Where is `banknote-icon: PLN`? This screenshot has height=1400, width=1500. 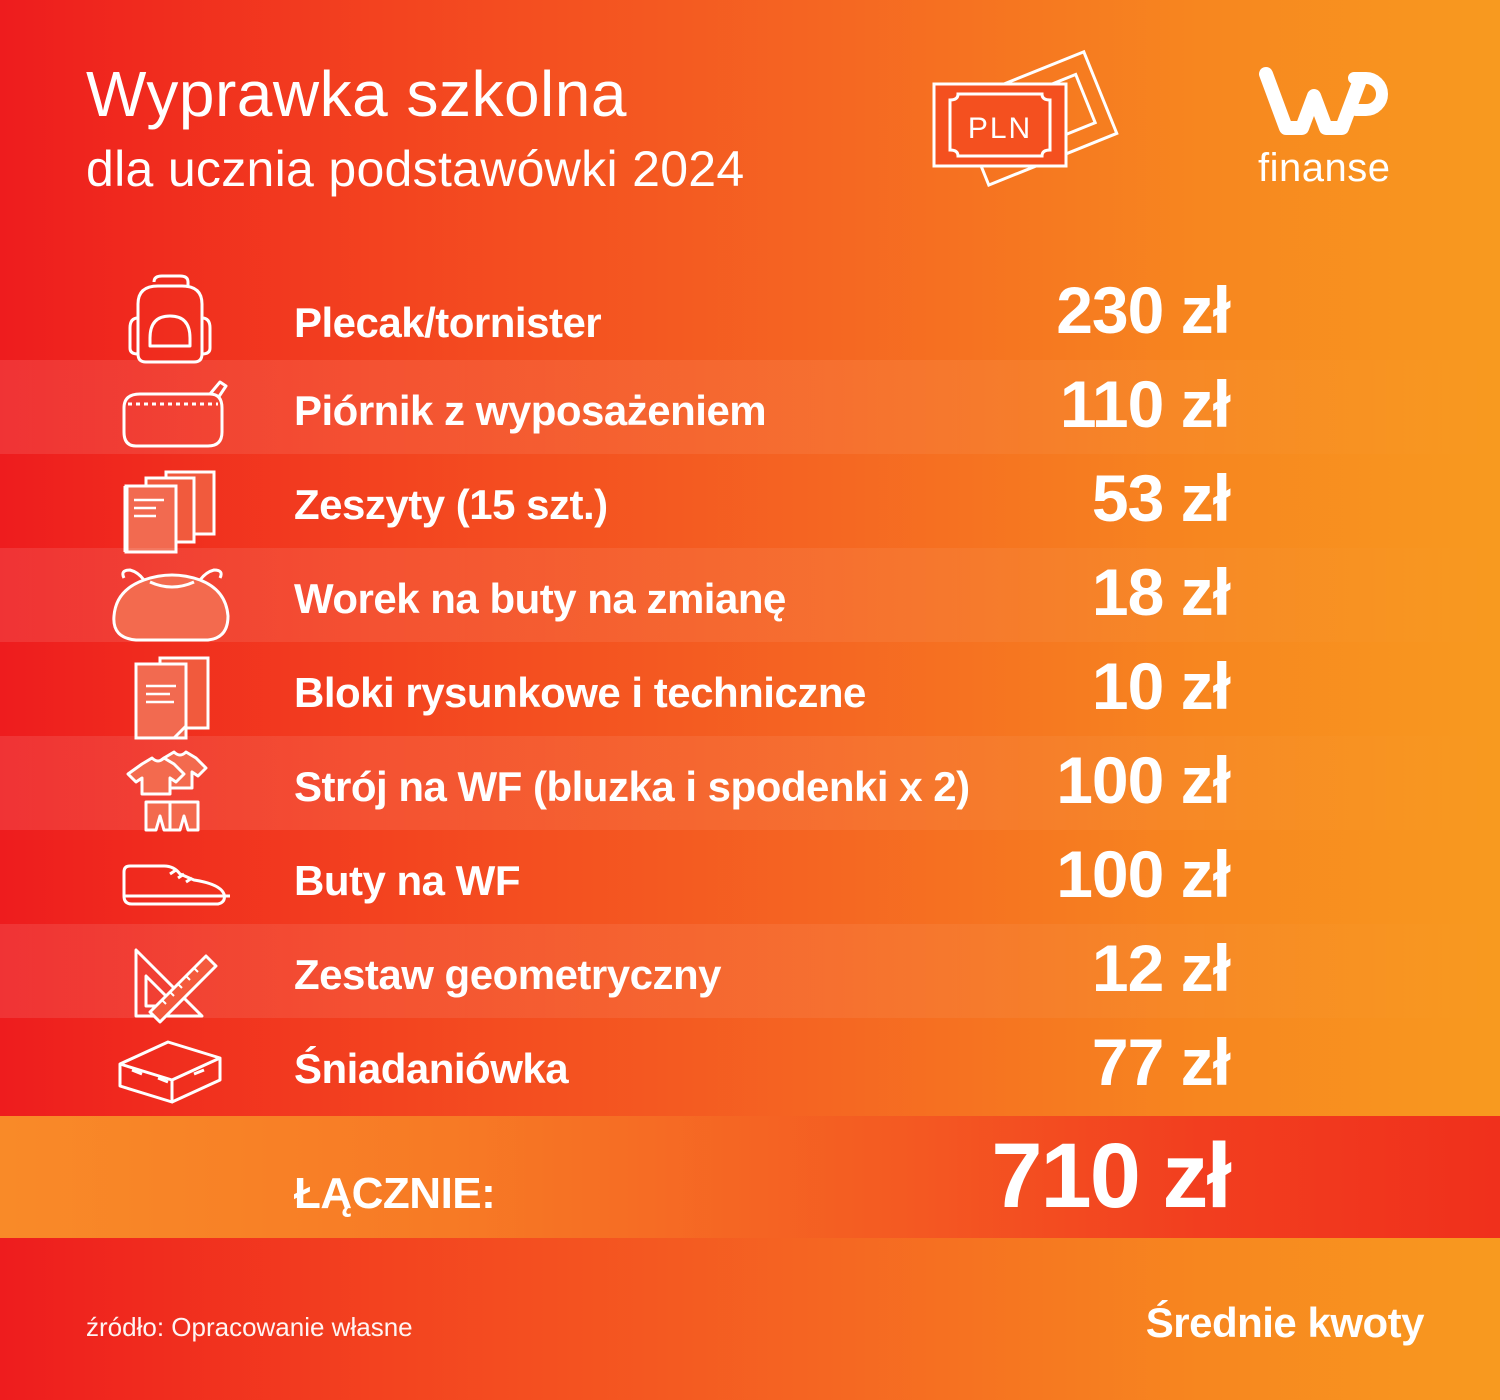
banknote-icon: PLN is located at coordinates (1023, 118).